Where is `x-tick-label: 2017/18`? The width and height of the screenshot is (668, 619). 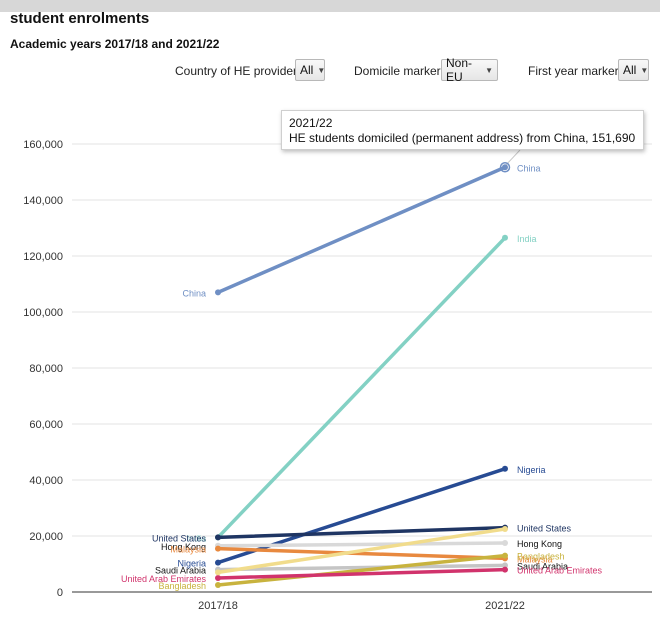 x-tick-label: 2017/18 is located at coordinates (218, 606).